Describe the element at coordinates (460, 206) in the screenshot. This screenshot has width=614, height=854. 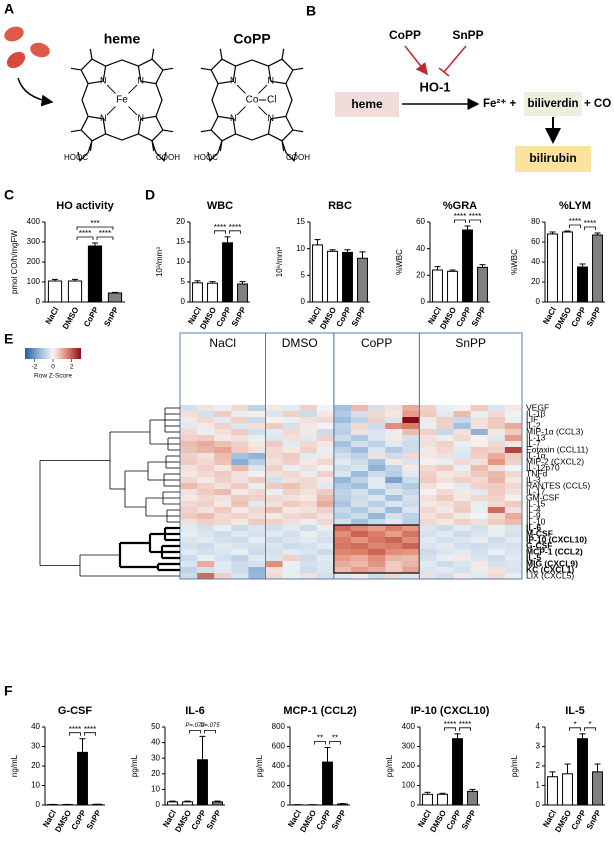
I see `chart-title: %GRA` at that location.